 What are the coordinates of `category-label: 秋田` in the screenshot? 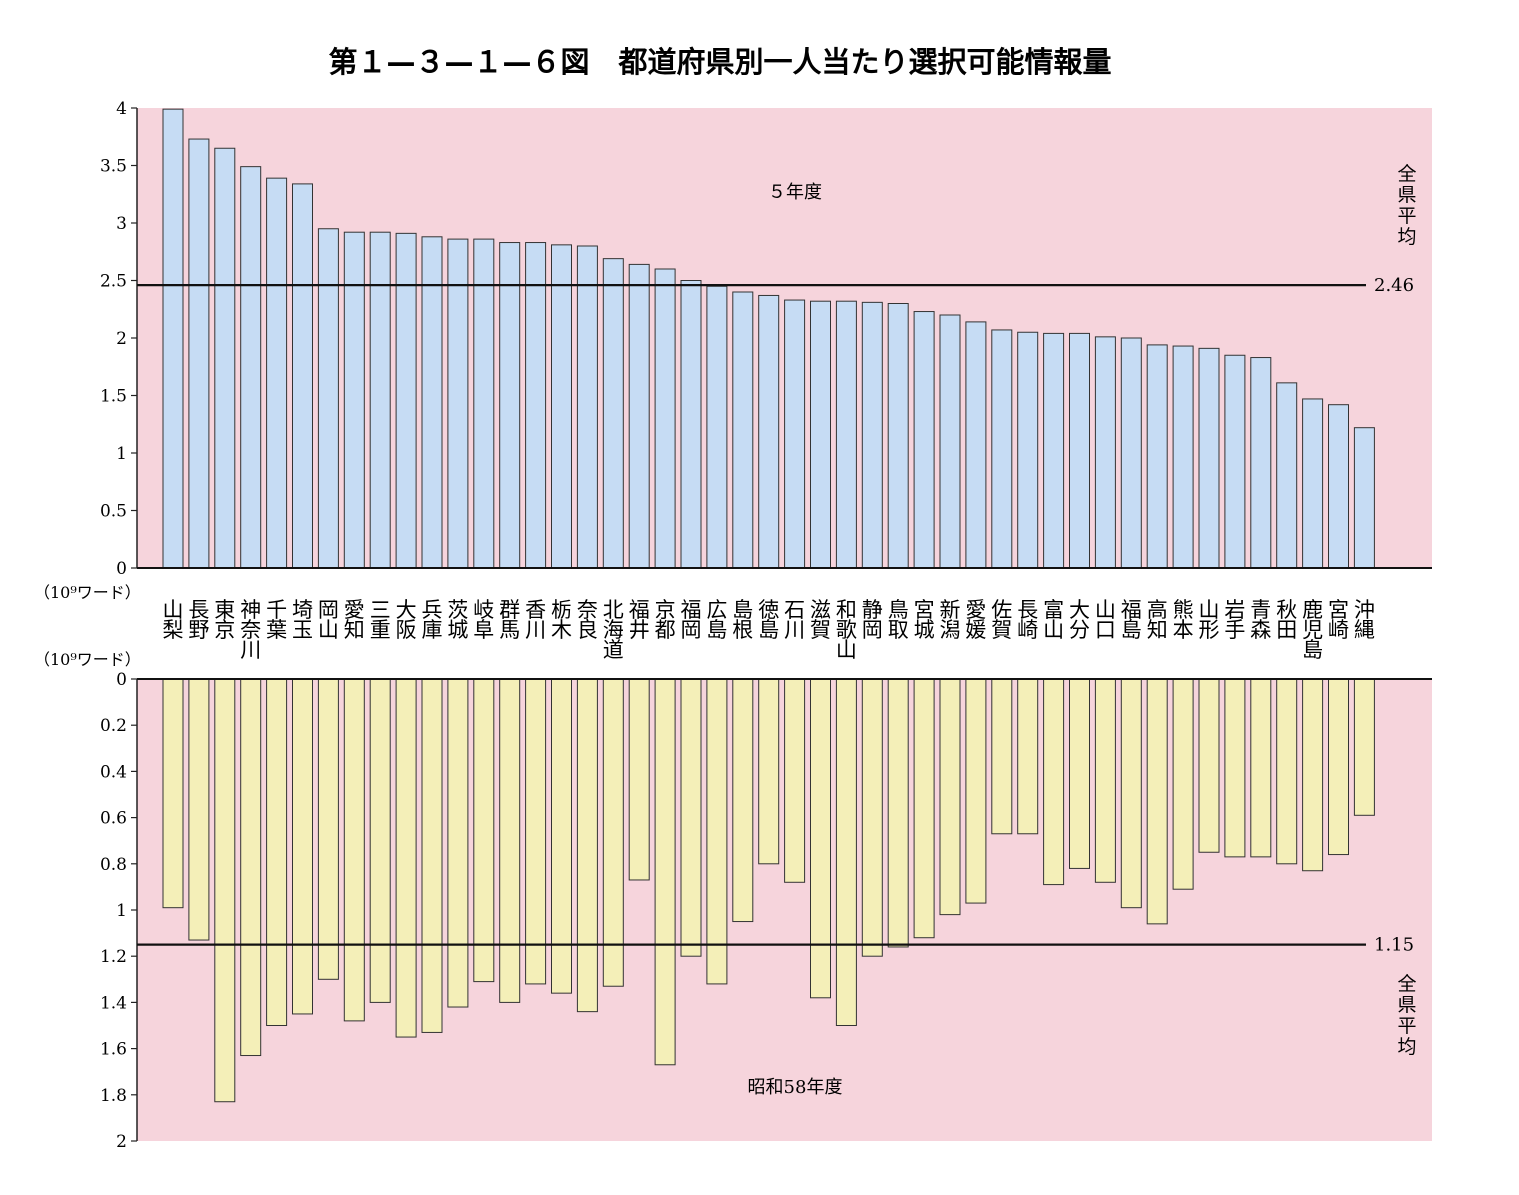 It's located at (1286, 620).